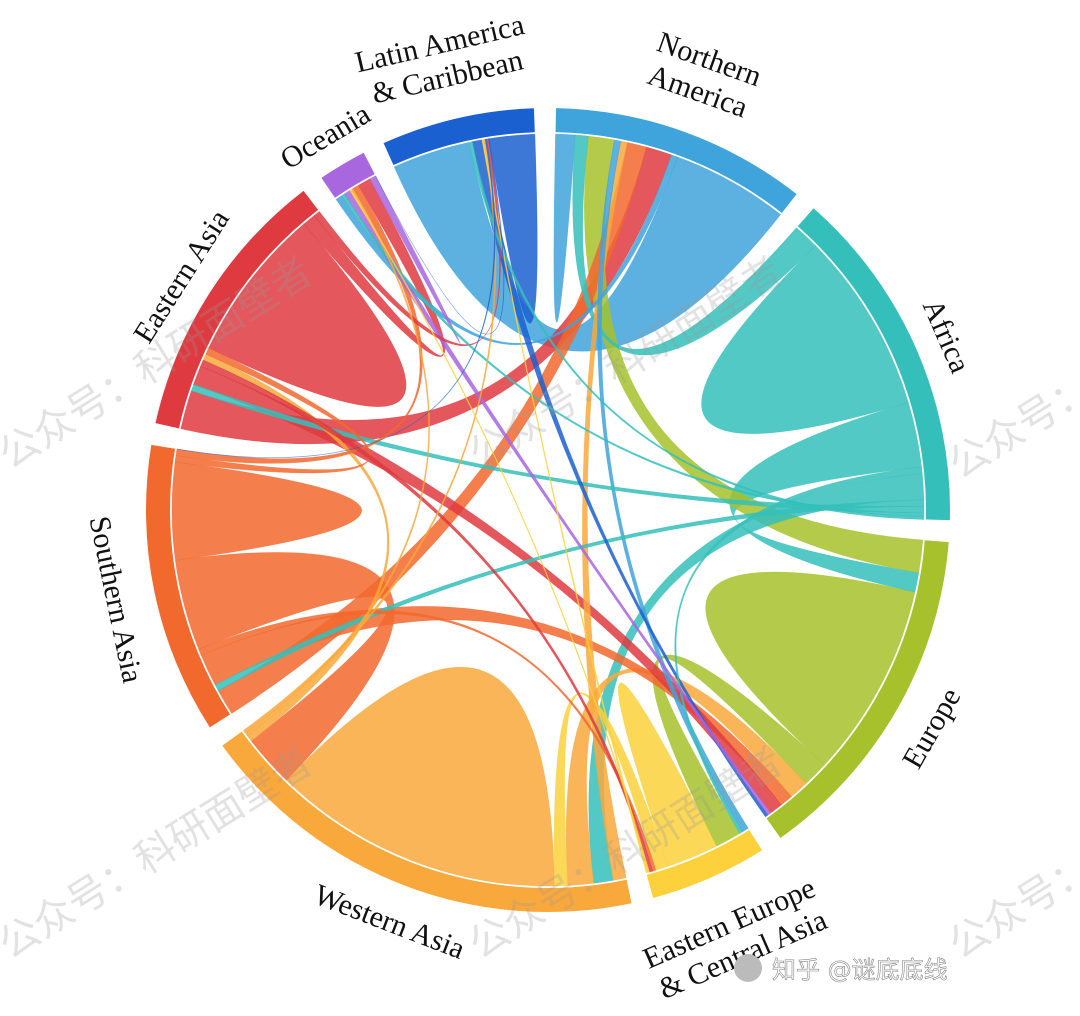 This screenshot has width=1080, height=1016. I want to click on watermark-icon, so click(748, 968).